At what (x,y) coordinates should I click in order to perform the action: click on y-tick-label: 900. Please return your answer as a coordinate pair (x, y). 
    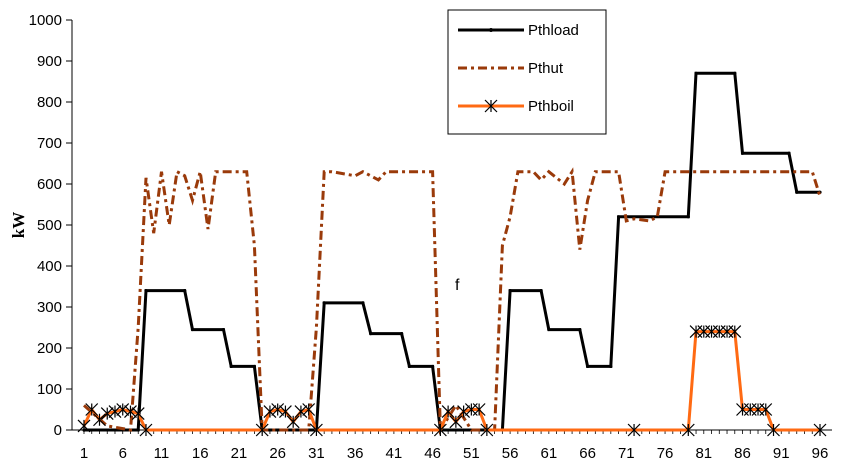
    Looking at the image, I should click on (49, 61).